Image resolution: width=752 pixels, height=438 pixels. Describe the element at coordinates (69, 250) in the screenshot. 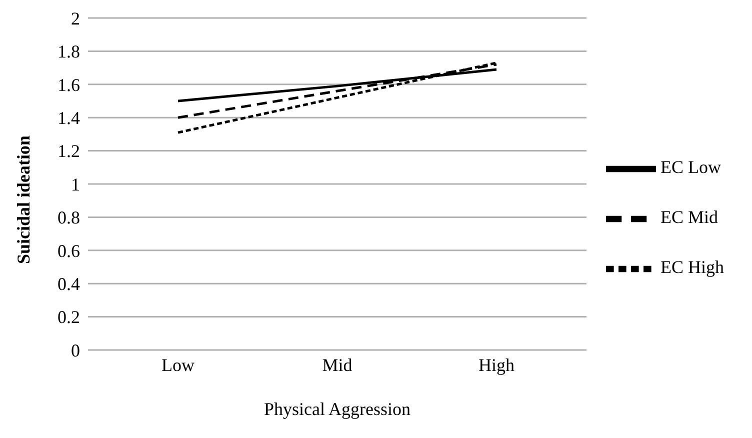

I see `y-tick-label: 0.6` at that location.